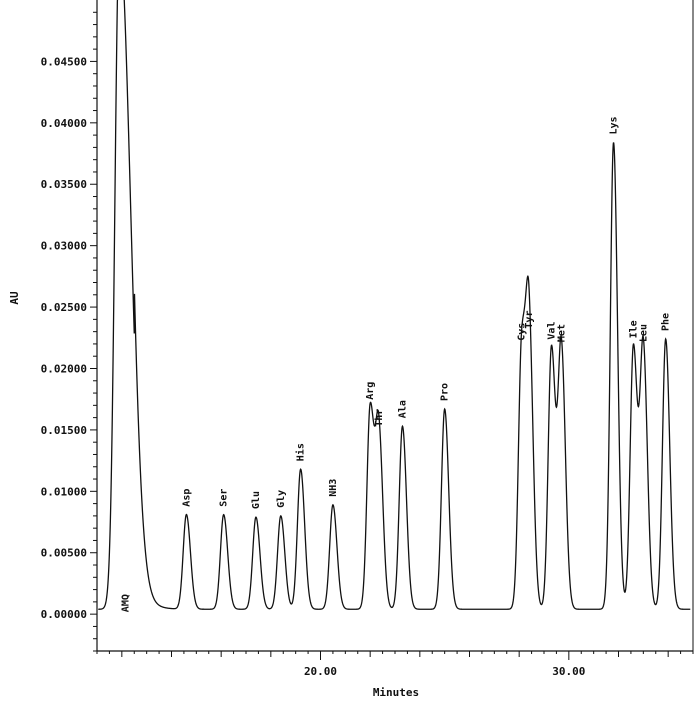 The width and height of the screenshot is (700, 718). I want to click on peak-label-val: Val, so click(552, 331).